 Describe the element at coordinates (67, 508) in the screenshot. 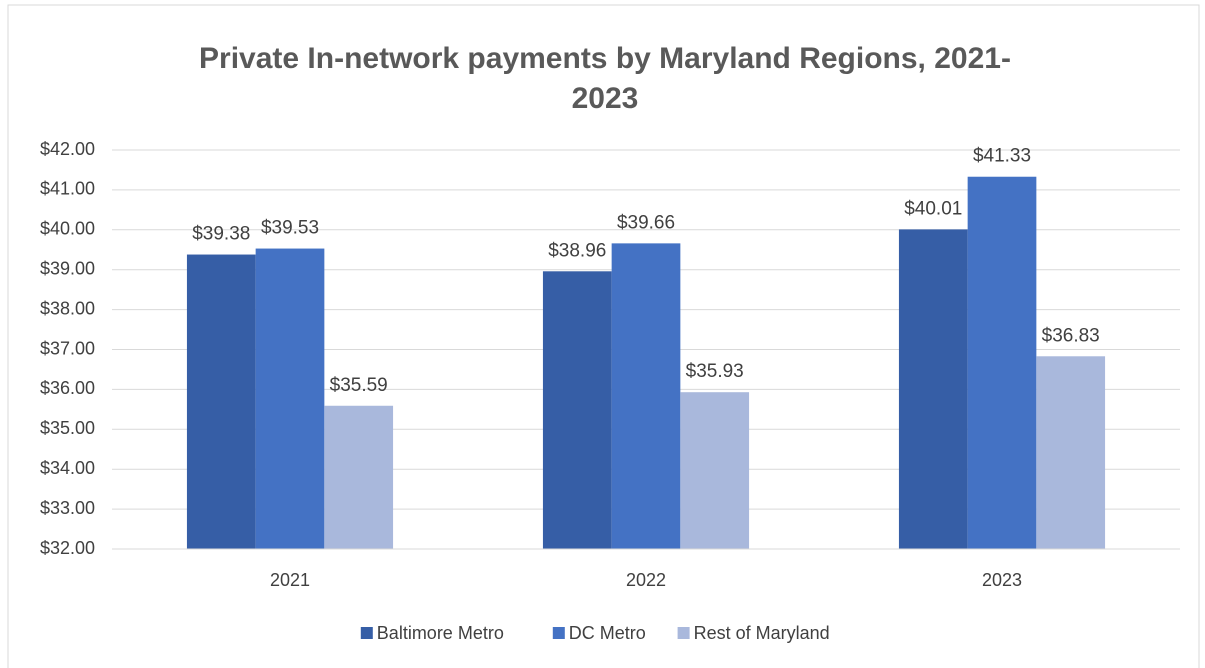

I see `y-tick-label: $33.00` at that location.